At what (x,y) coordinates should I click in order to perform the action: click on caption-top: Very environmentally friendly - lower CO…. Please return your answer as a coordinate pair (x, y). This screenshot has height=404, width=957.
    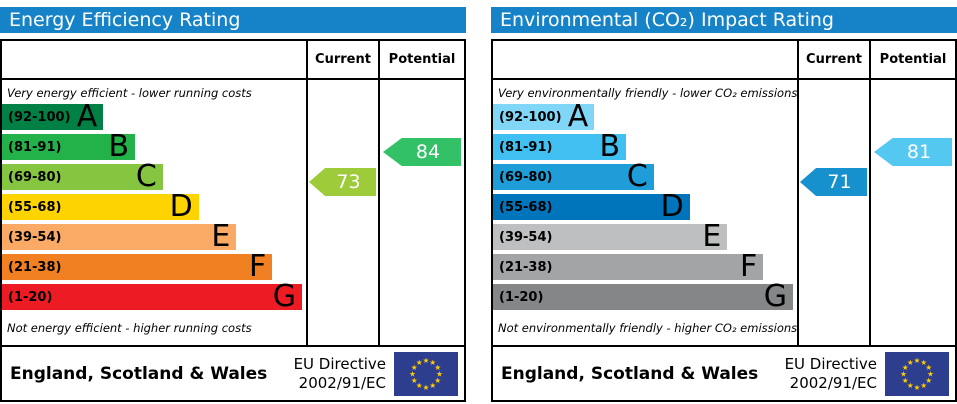
    Looking at the image, I should click on (648, 93).